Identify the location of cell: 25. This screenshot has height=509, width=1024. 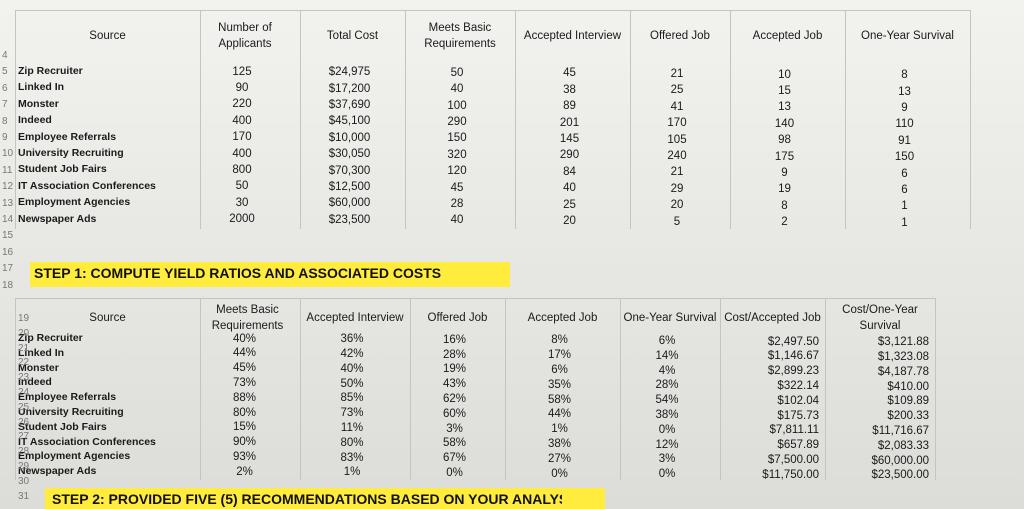
(677, 90).